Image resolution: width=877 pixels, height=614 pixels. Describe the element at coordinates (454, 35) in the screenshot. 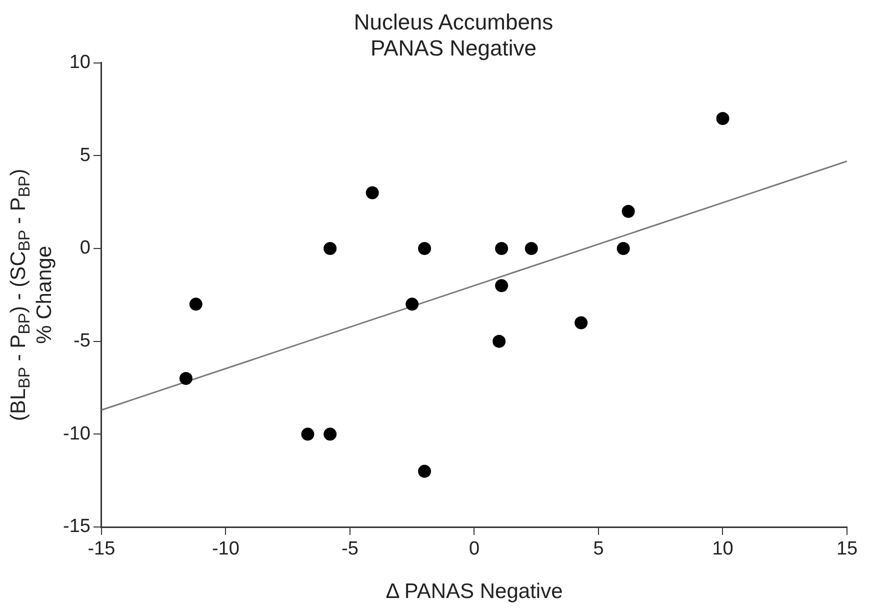

I see `chart-title: Nucleus Accumbens PANAS Negative` at that location.